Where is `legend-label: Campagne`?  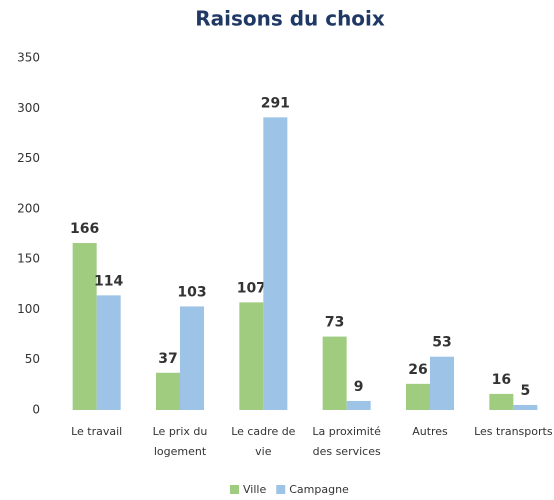
legend-label: Campagne is located at coordinates (319, 489).